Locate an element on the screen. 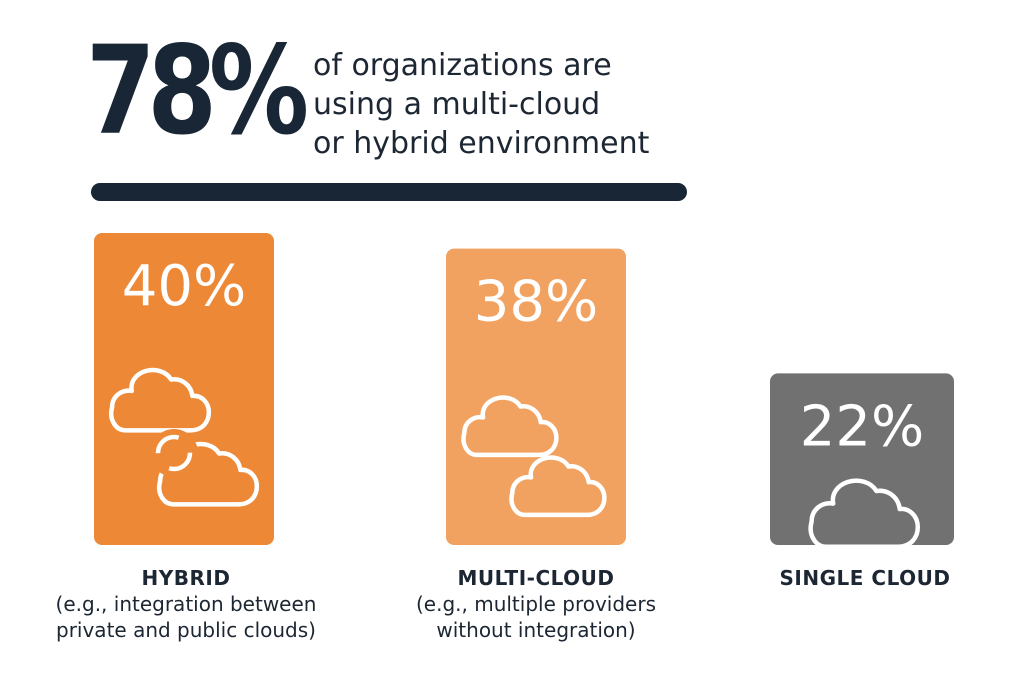 The image size is (1024, 699). cloud-outline is located at coordinates (864, 514).